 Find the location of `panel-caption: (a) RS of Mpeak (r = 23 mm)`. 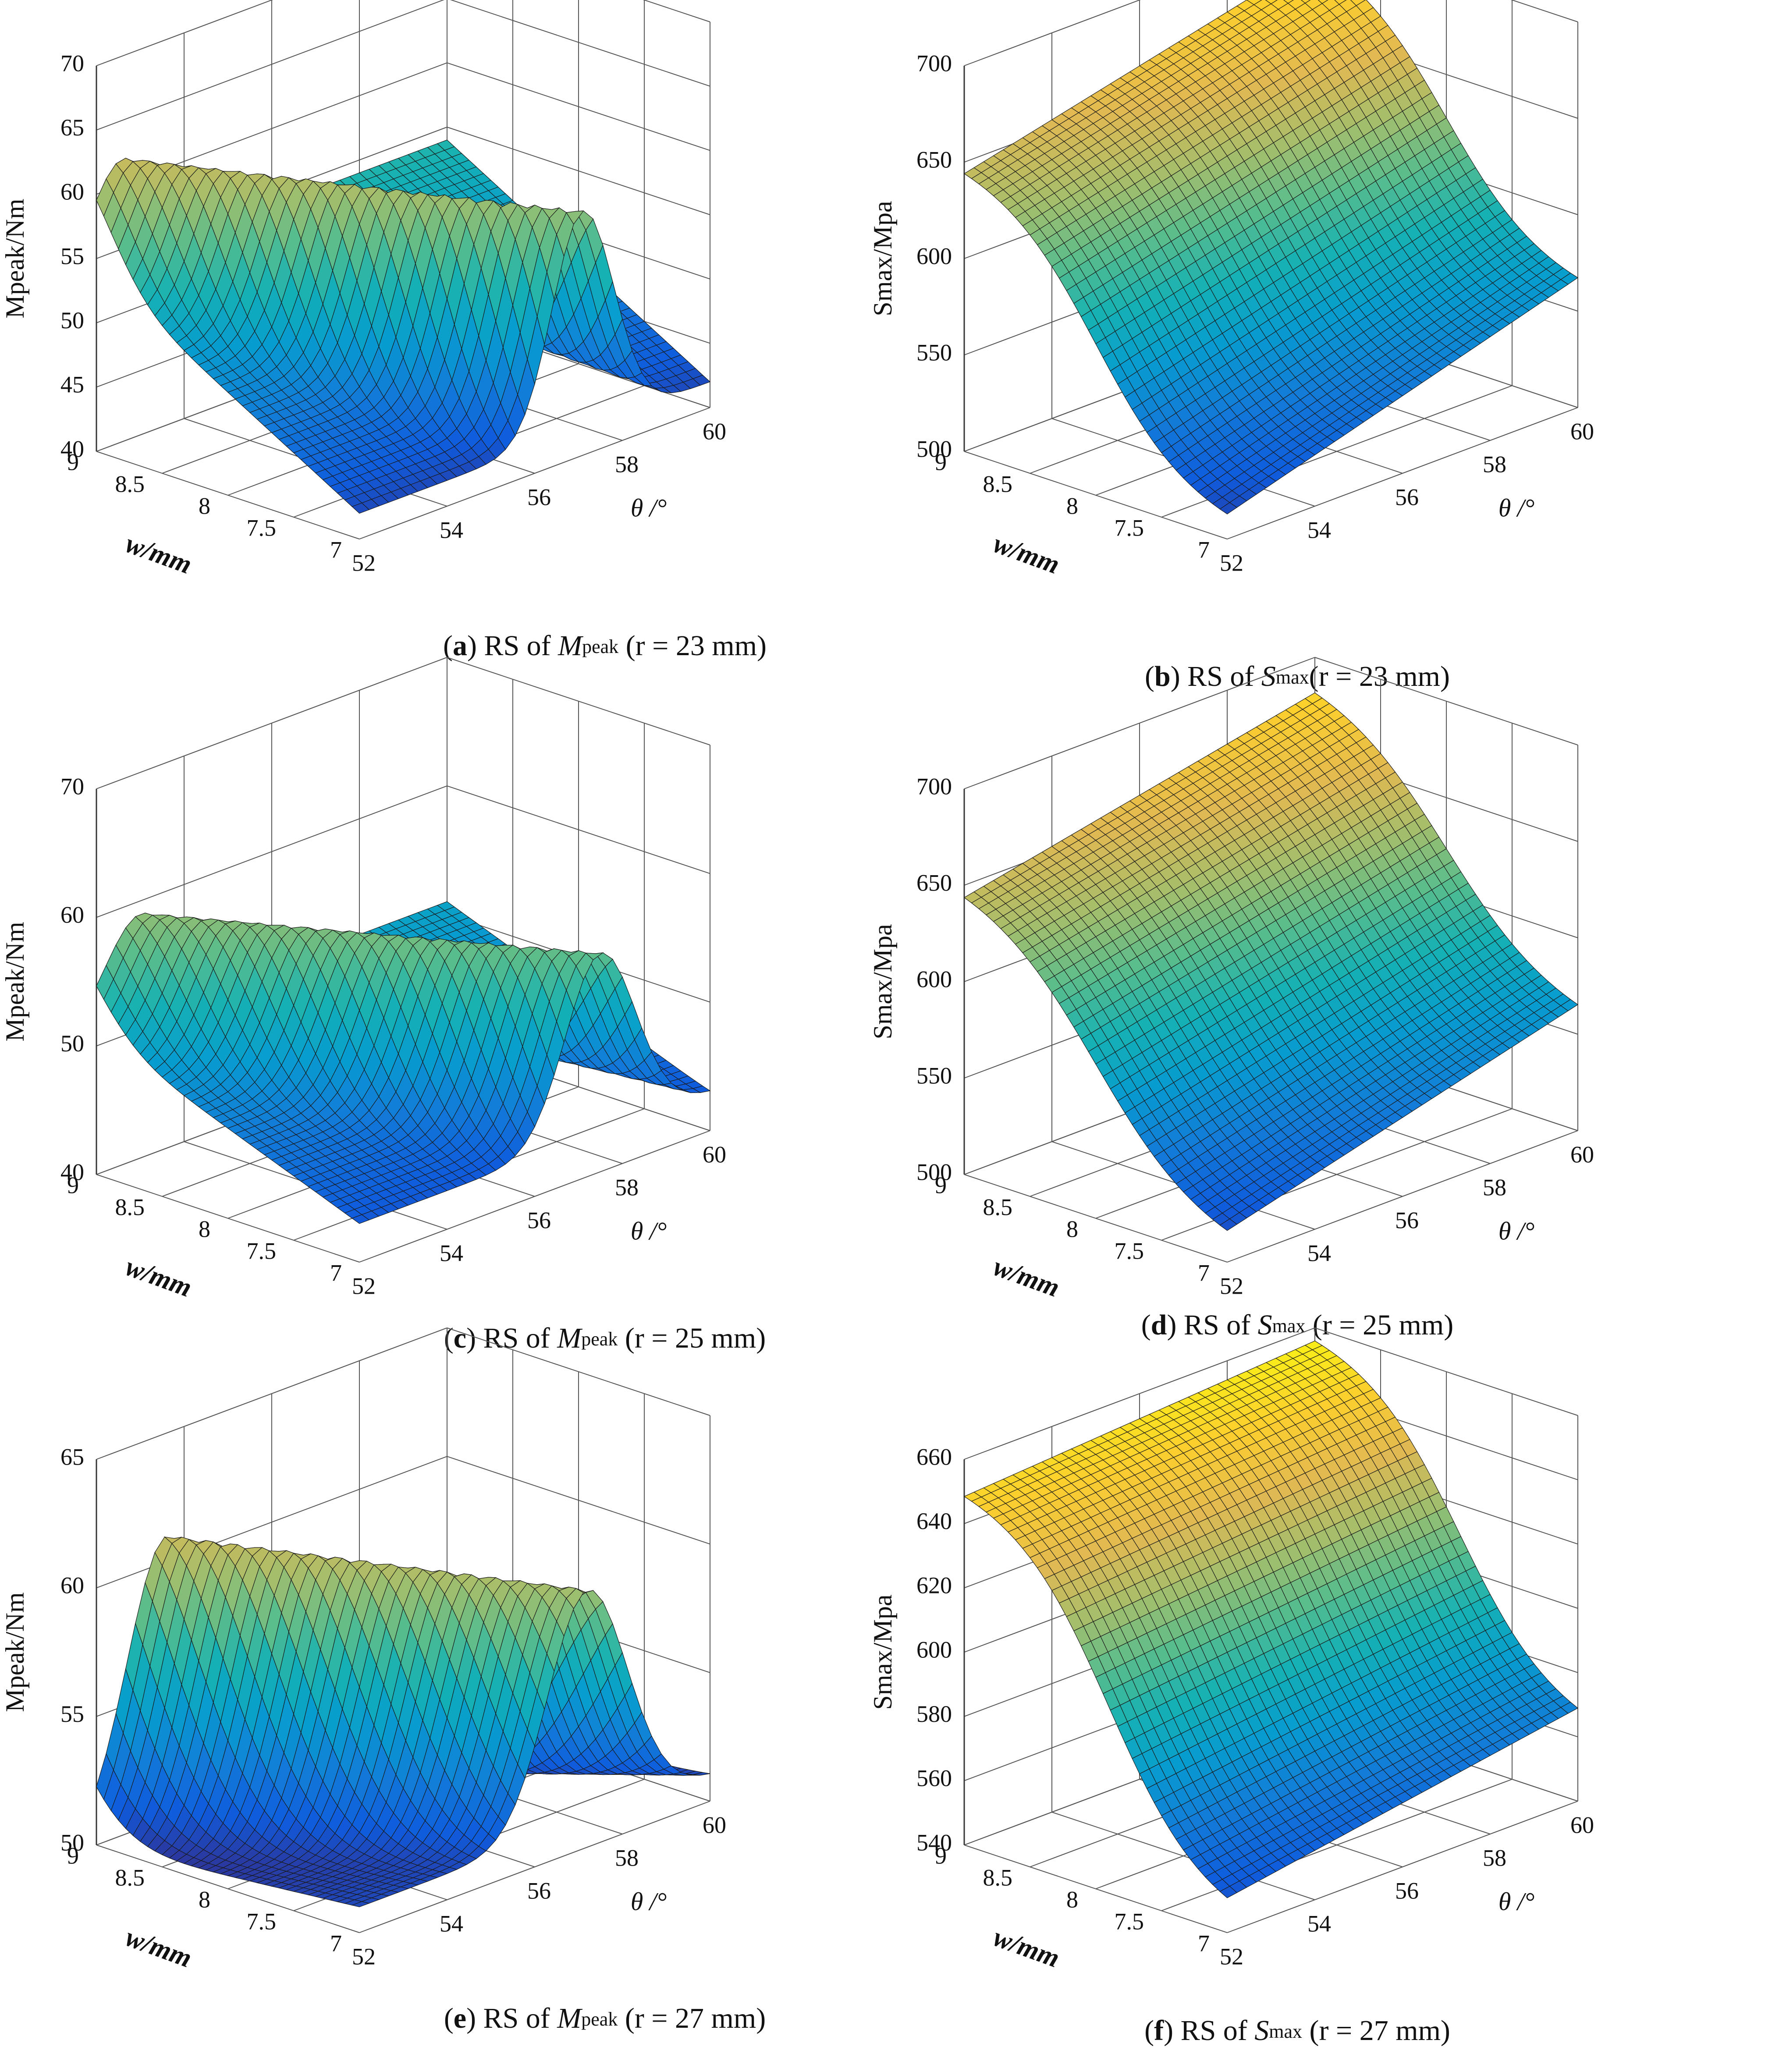

panel-caption: (a) RS of Mpeak (r = 23 mm) is located at coordinates (605, 646).